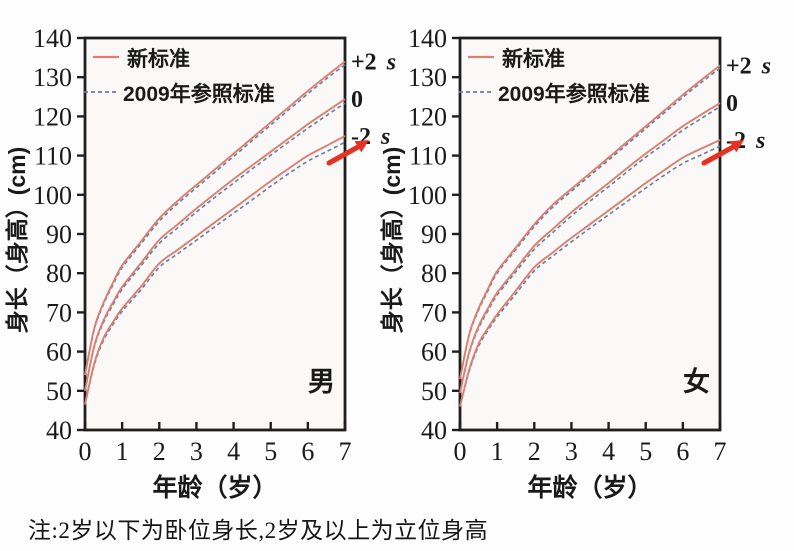 The height and width of the screenshot is (551, 794). I want to click on panel-gender-label: 女, so click(696, 381).